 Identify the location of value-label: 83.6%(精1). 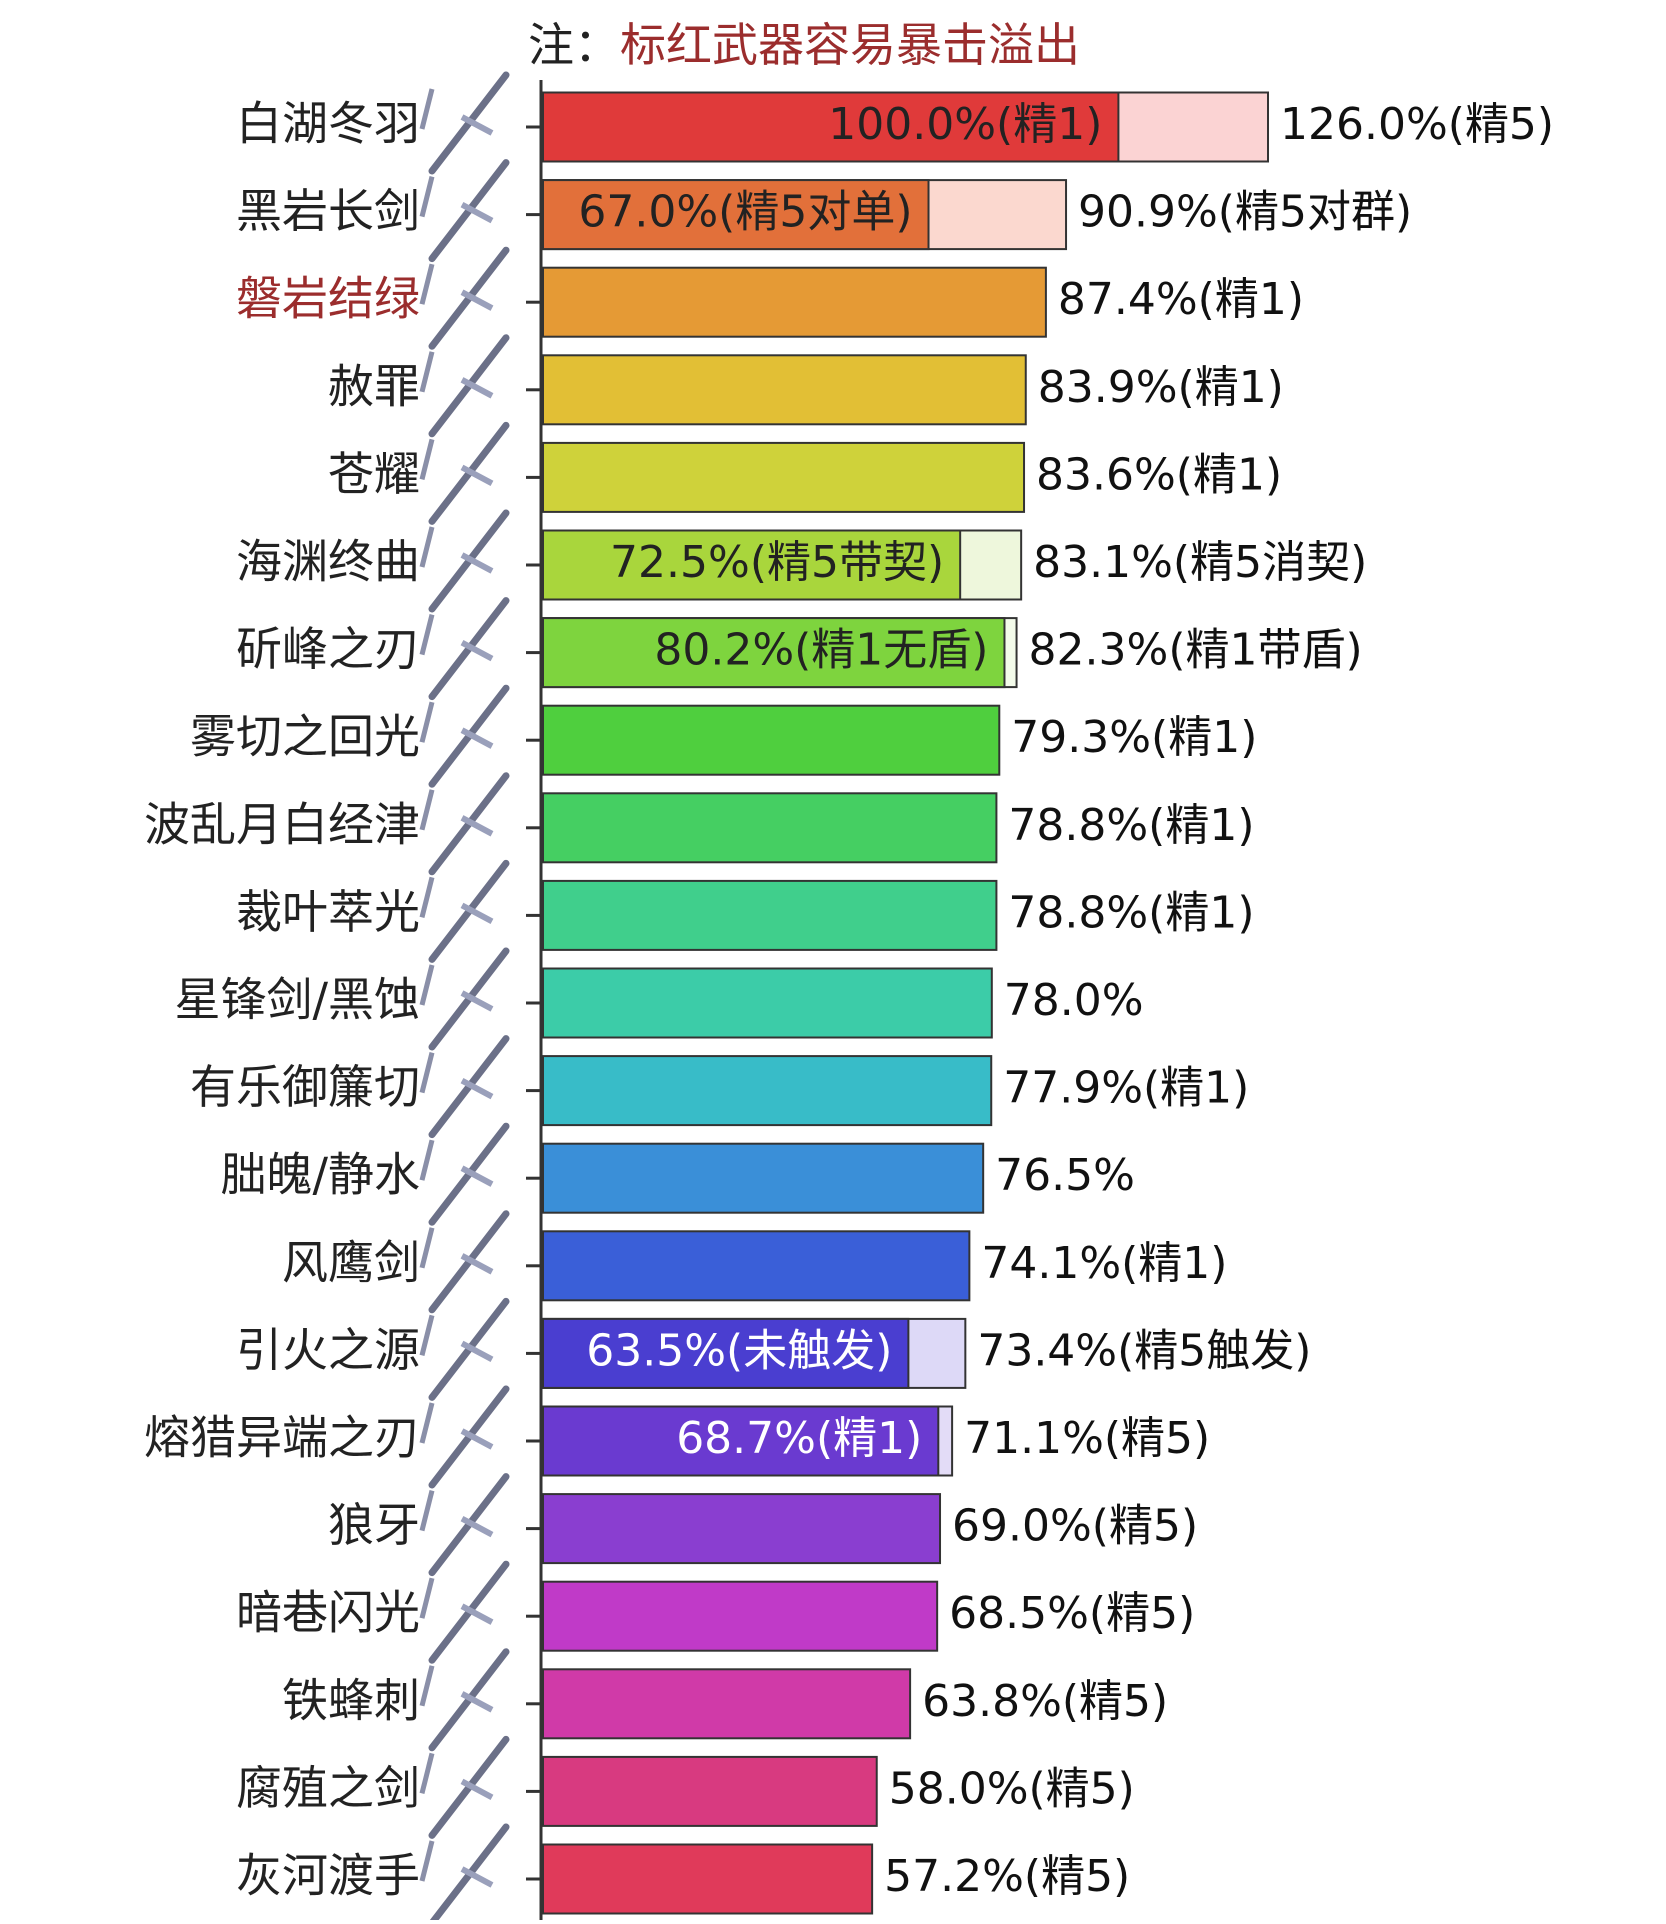
(1159, 474).